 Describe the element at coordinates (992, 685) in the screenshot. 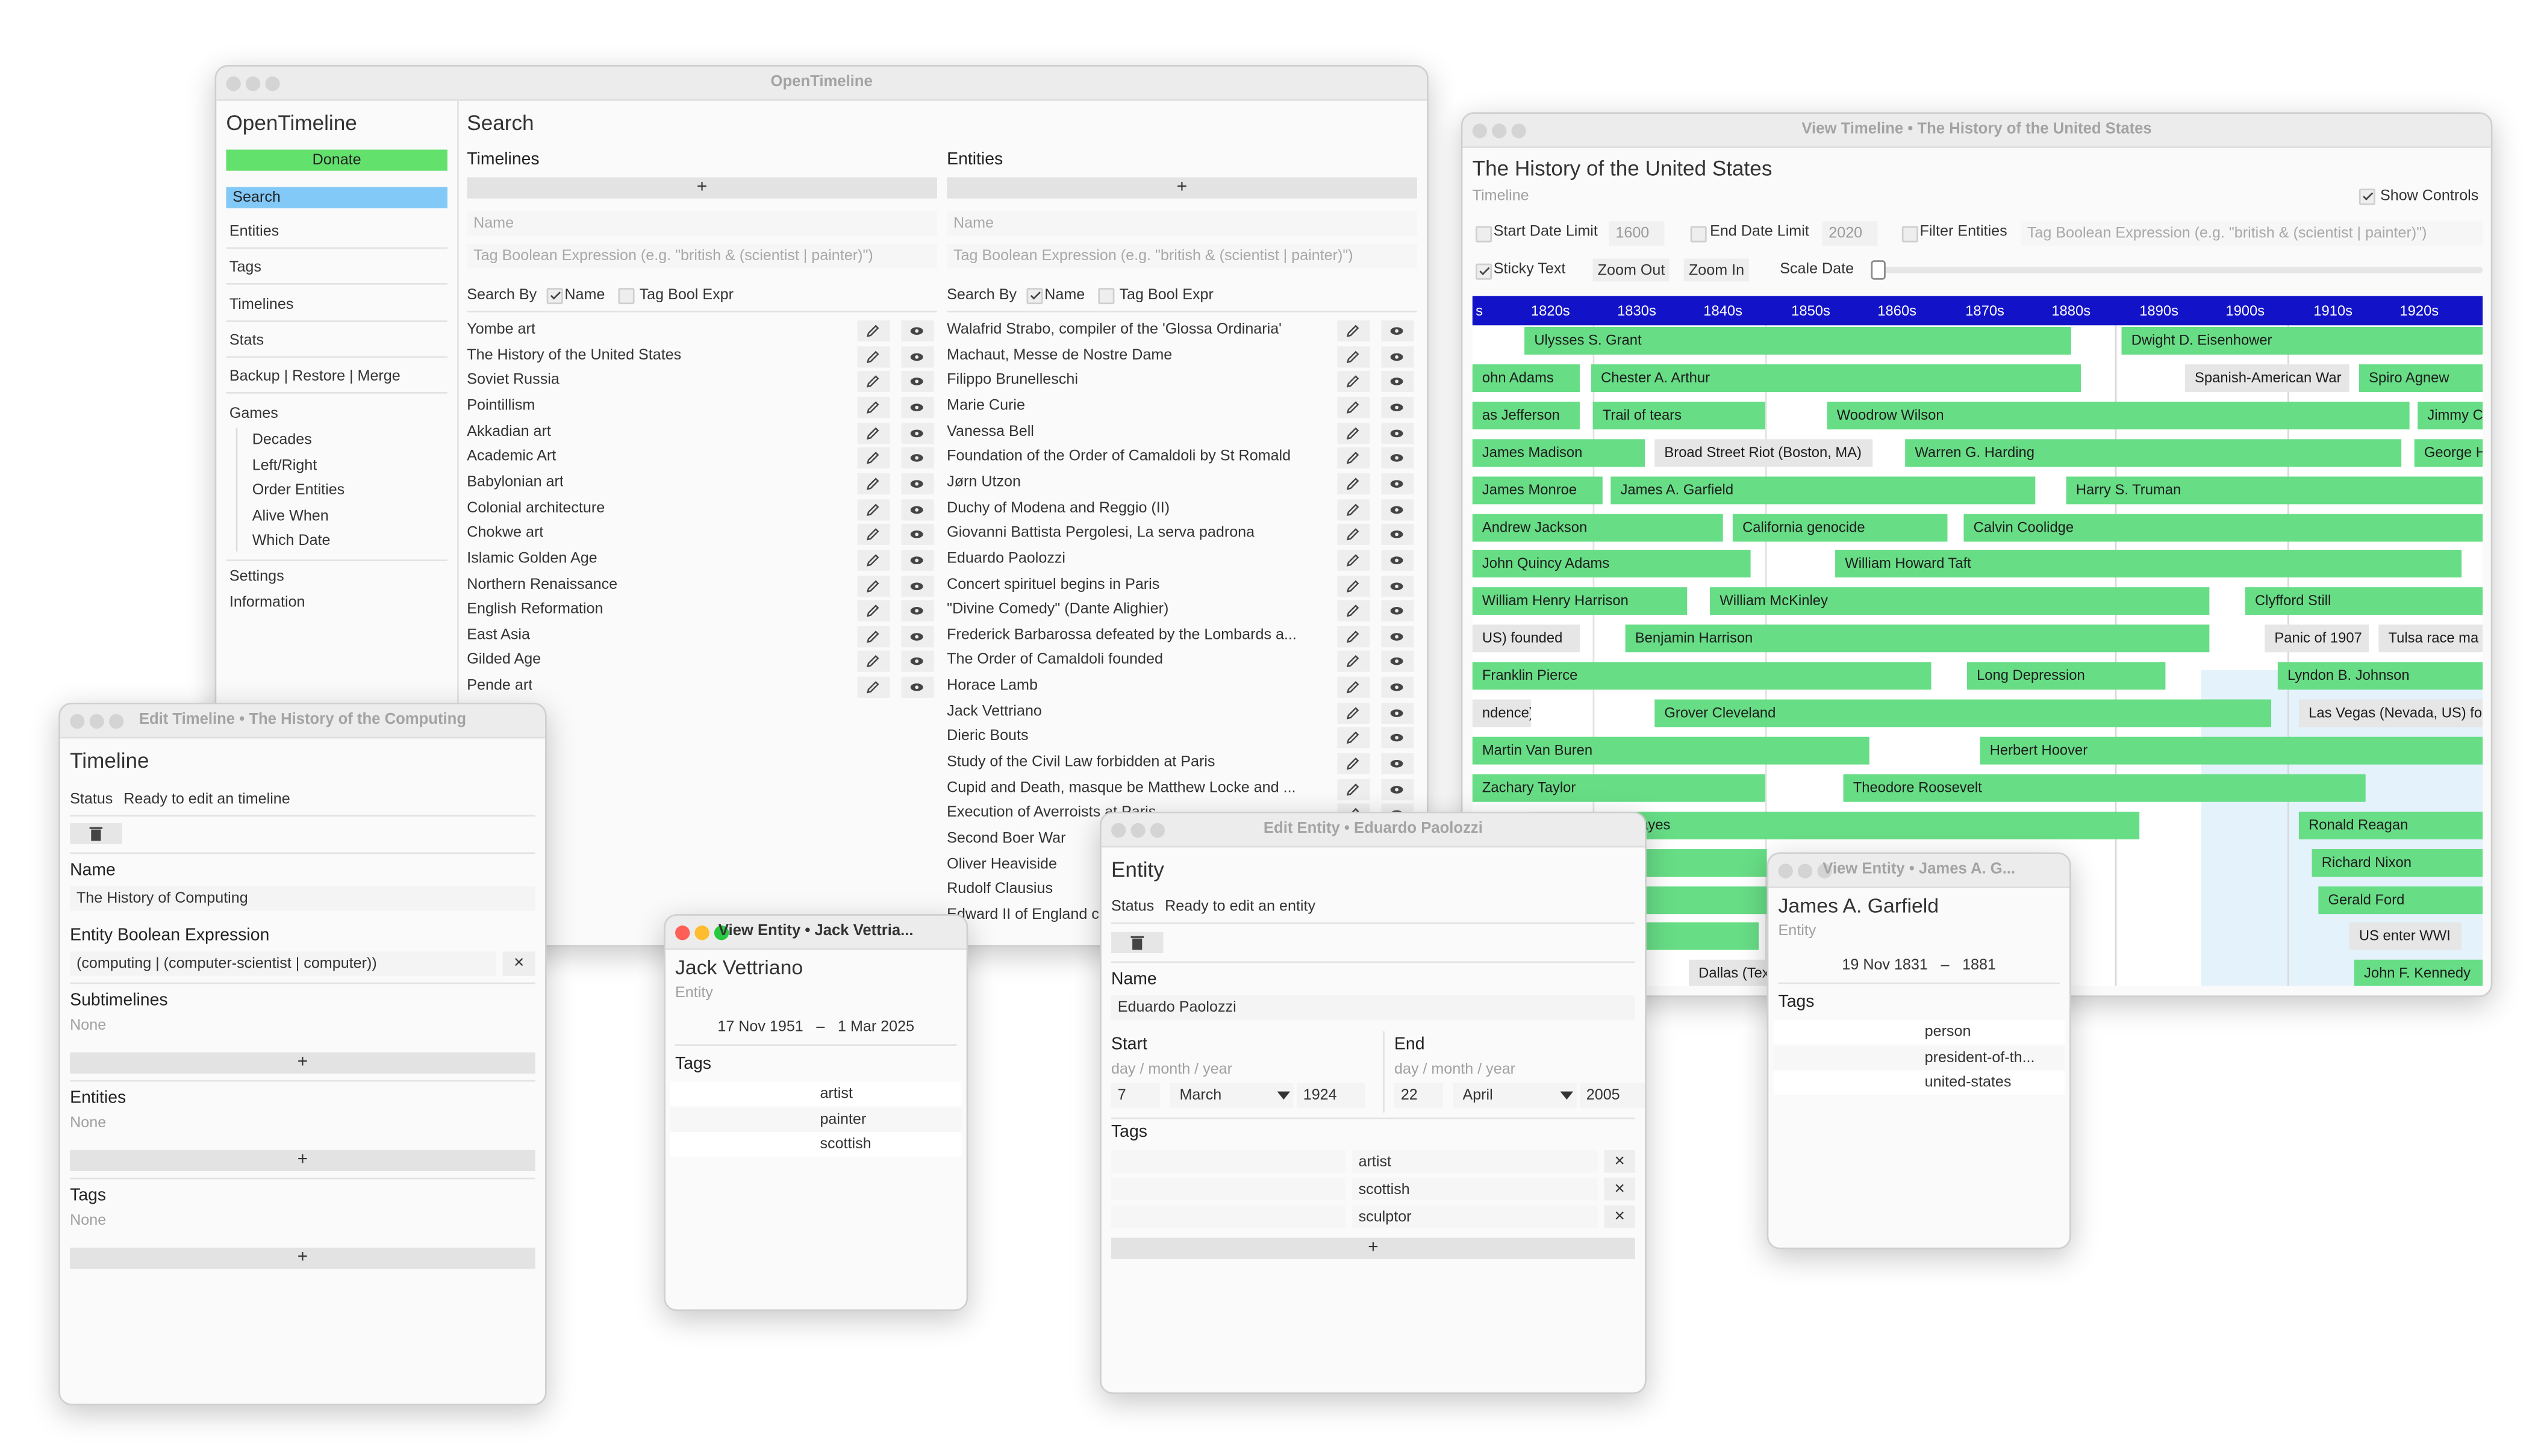

I see `list-item: Horace Lamb` at that location.